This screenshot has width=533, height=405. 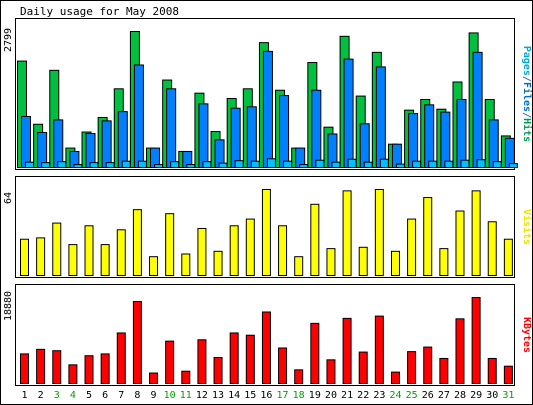 I want to click on x-tick-label-22: 22, so click(x=363, y=395).